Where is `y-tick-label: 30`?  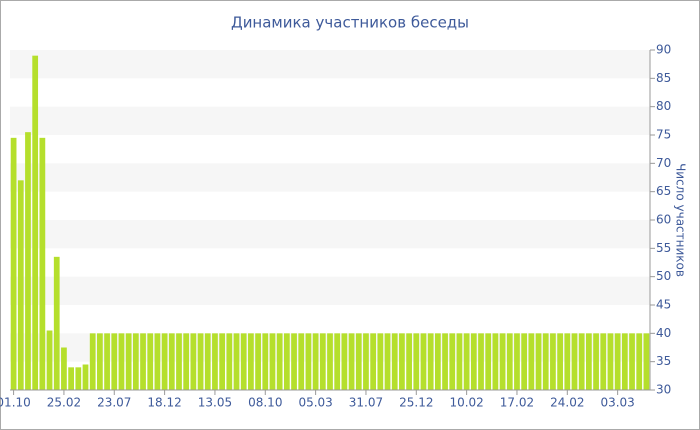
y-tick-label: 30 is located at coordinates (663, 390).